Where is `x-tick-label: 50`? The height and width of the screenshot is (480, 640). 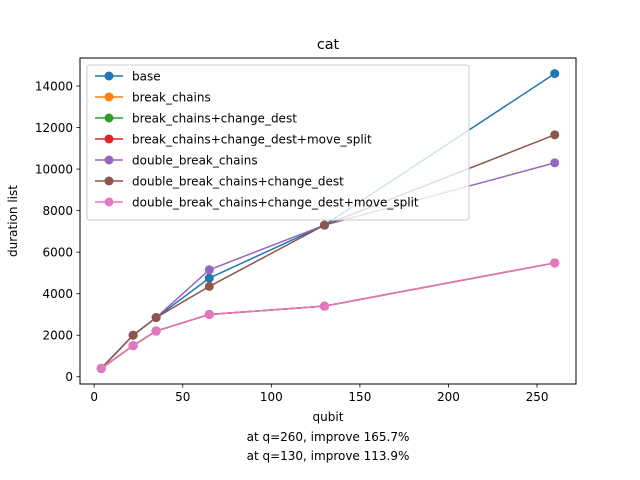 x-tick-label: 50 is located at coordinates (182, 397).